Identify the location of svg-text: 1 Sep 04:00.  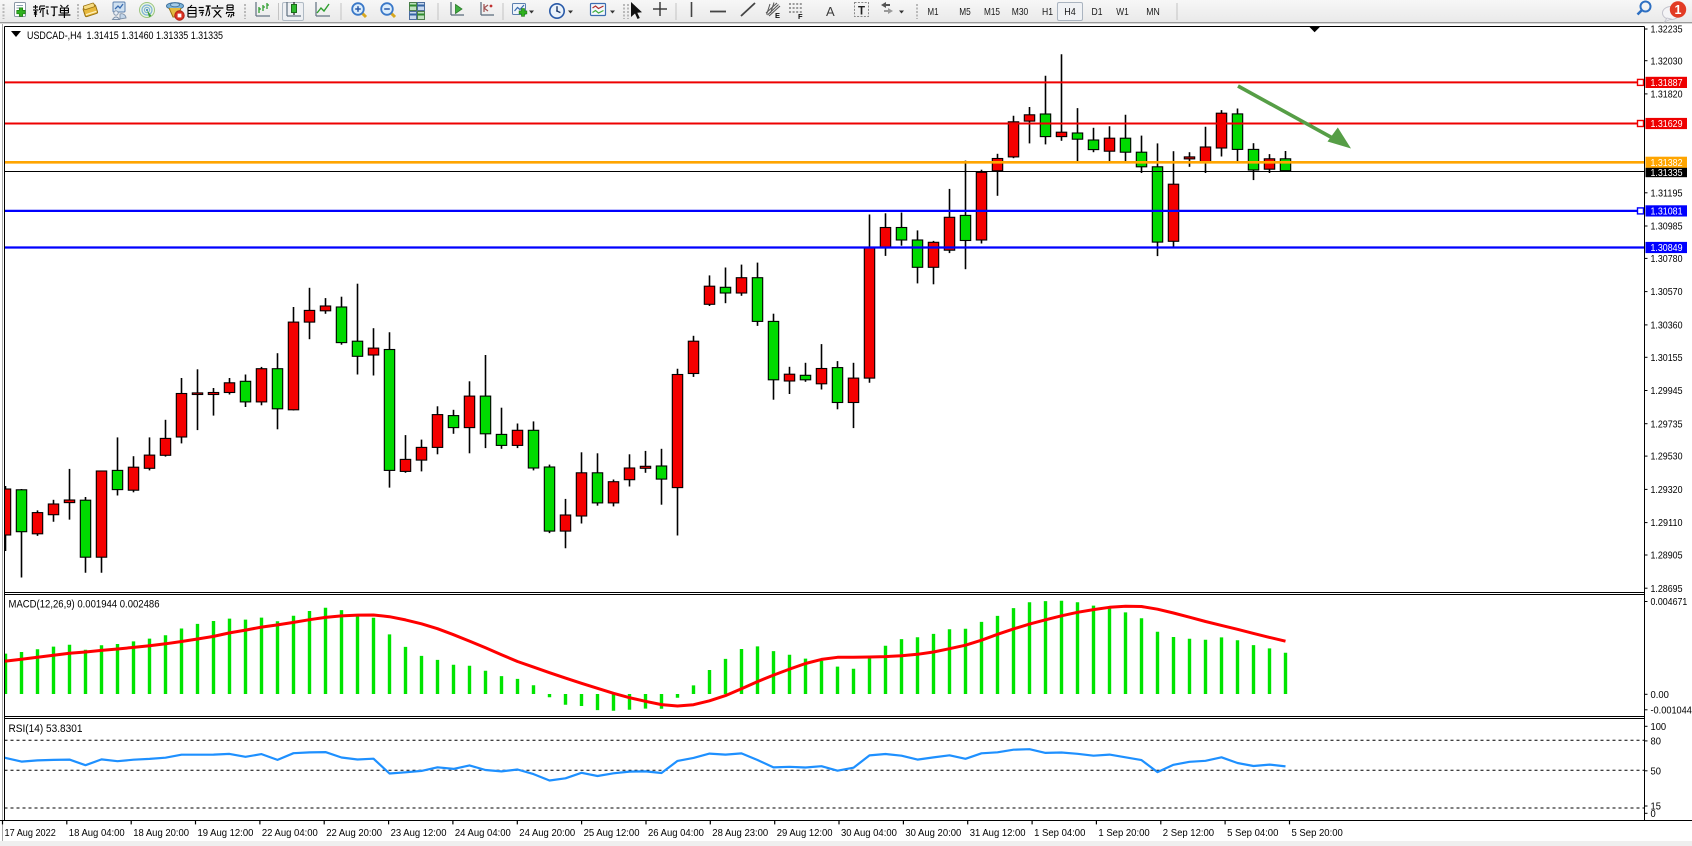
(1060, 833).